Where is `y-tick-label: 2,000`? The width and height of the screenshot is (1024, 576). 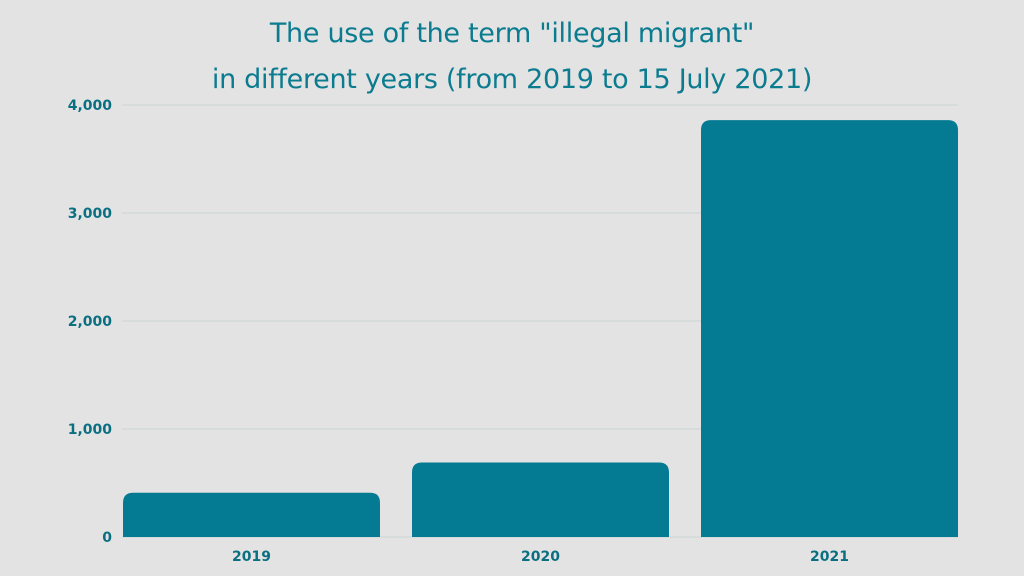 y-tick-label: 2,000 is located at coordinates (90, 322).